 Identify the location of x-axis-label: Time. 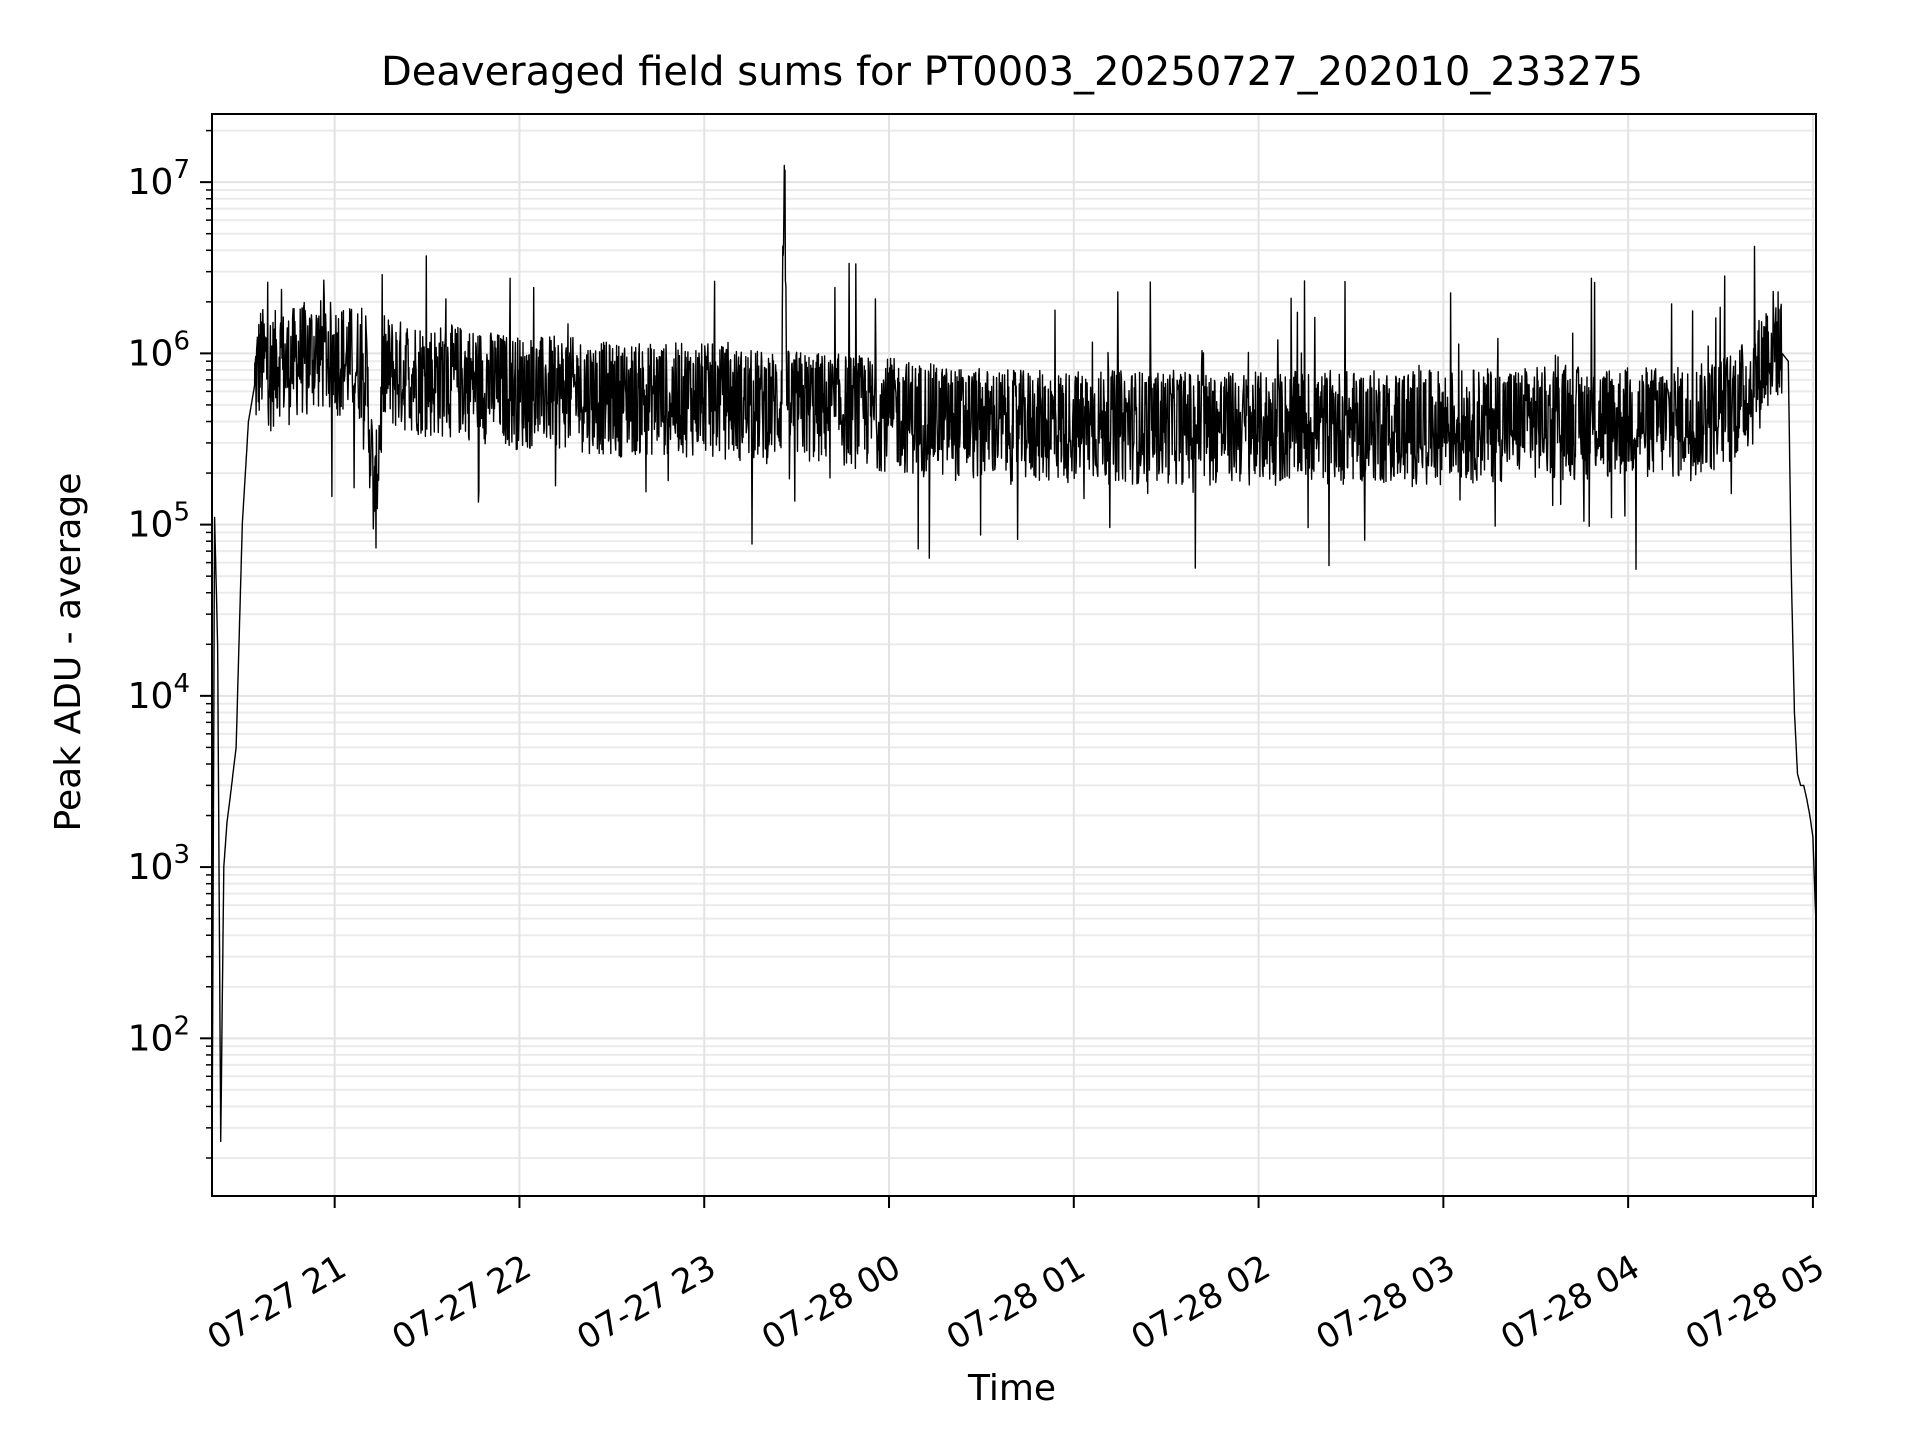
(1011, 1388).